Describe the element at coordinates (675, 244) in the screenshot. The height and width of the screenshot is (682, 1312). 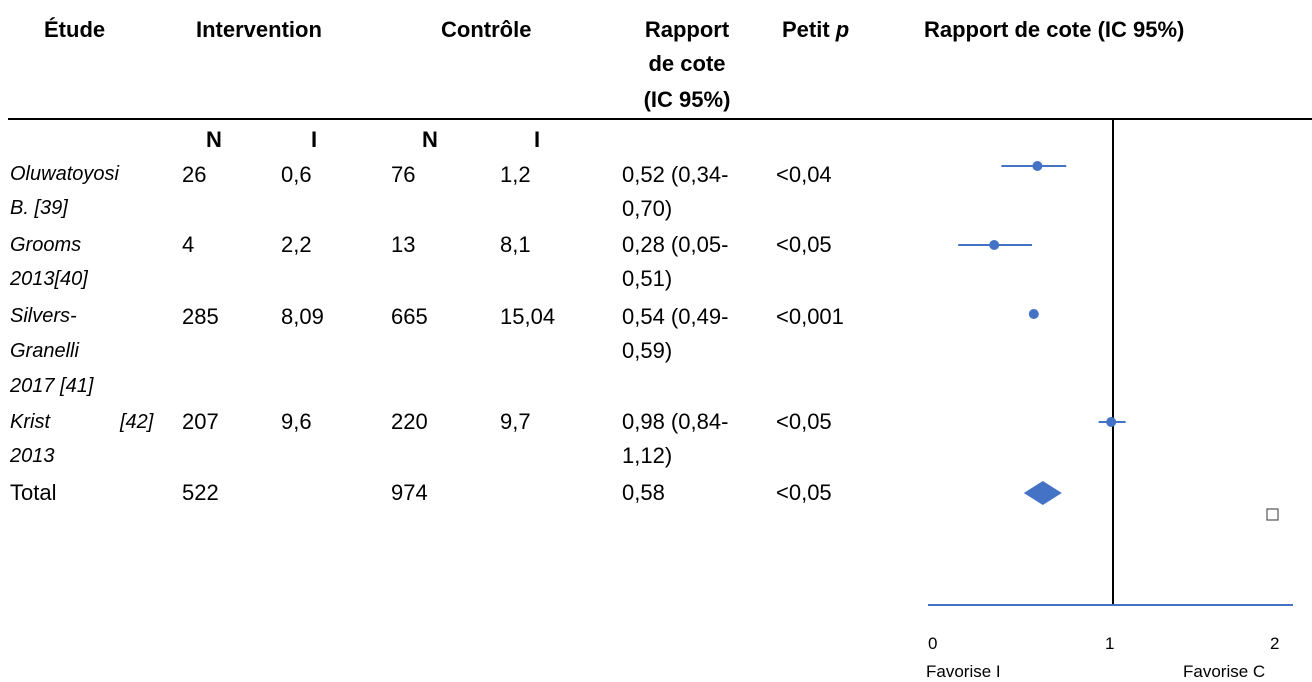
I see `row2-or-line1: 0,28 (0,05-` at that location.